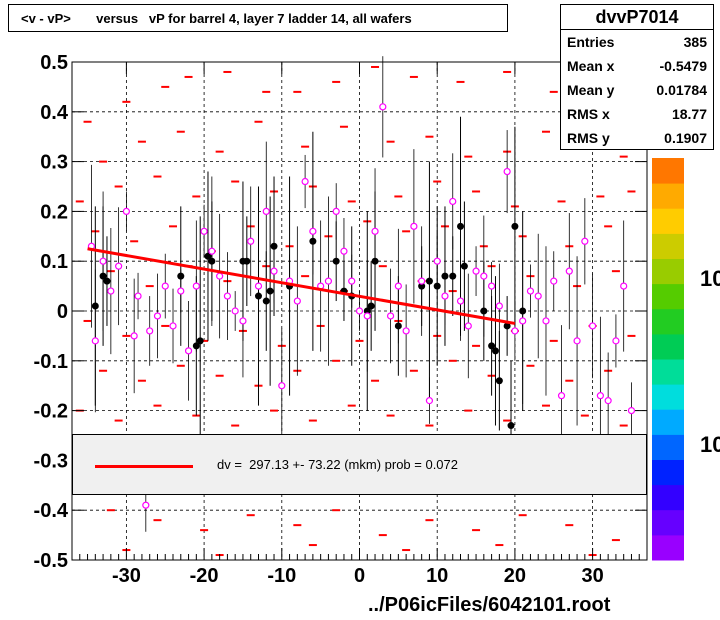 The width and height of the screenshot is (720, 620). What do you see at coordinates (637, 66) in the screenshot?
I see `stats-row-mean-x: Mean x -0.5479` at bounding box center [637, 66].